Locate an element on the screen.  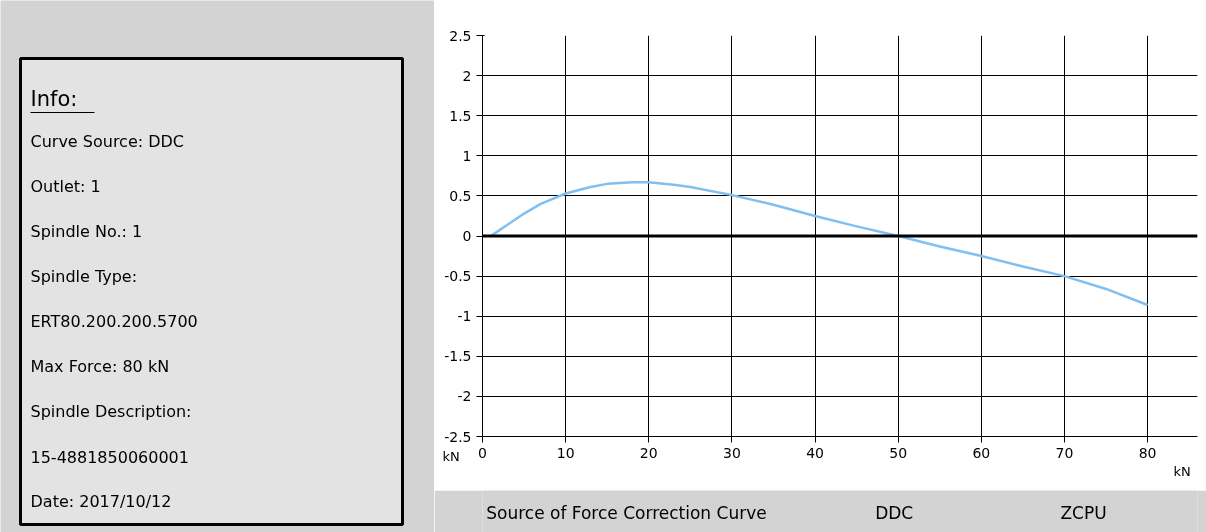
text: Spindle Type: is located at coordinates (84, 276).